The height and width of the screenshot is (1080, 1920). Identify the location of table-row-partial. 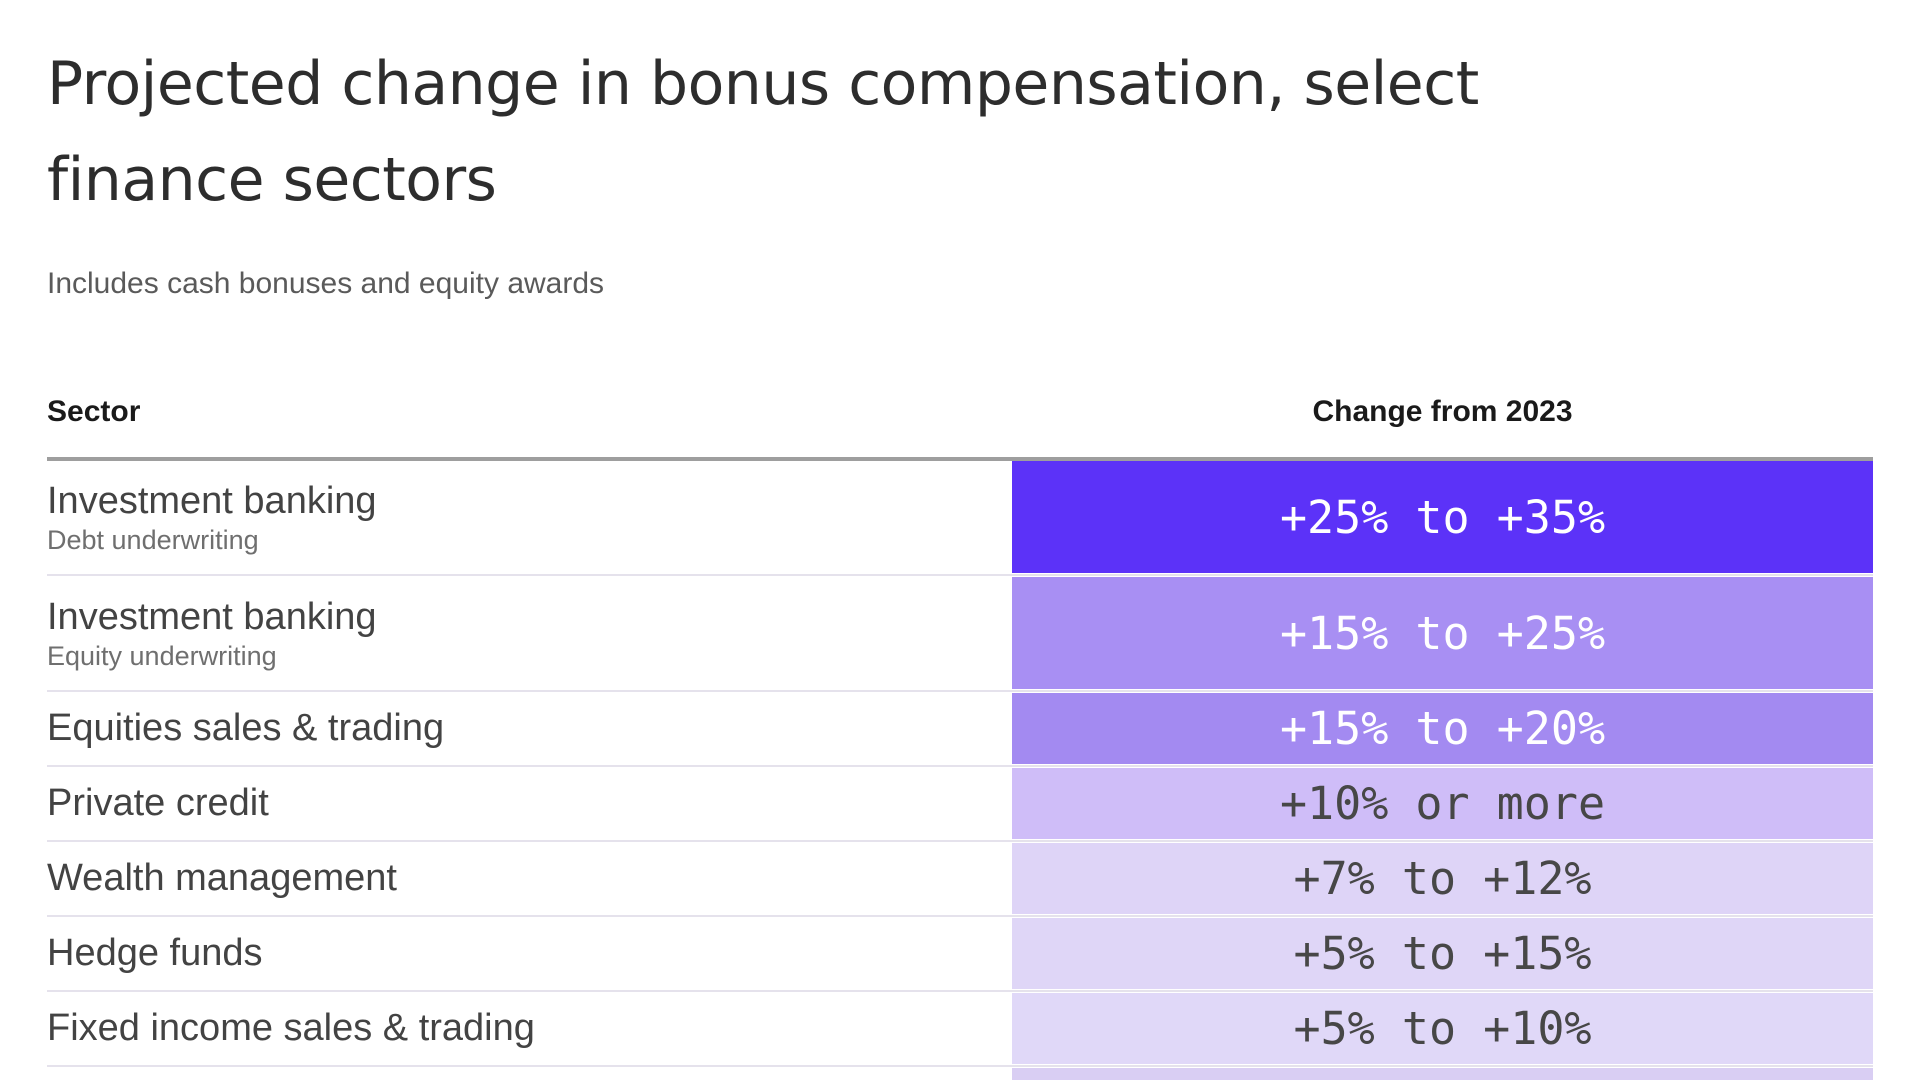
(960, 1074).